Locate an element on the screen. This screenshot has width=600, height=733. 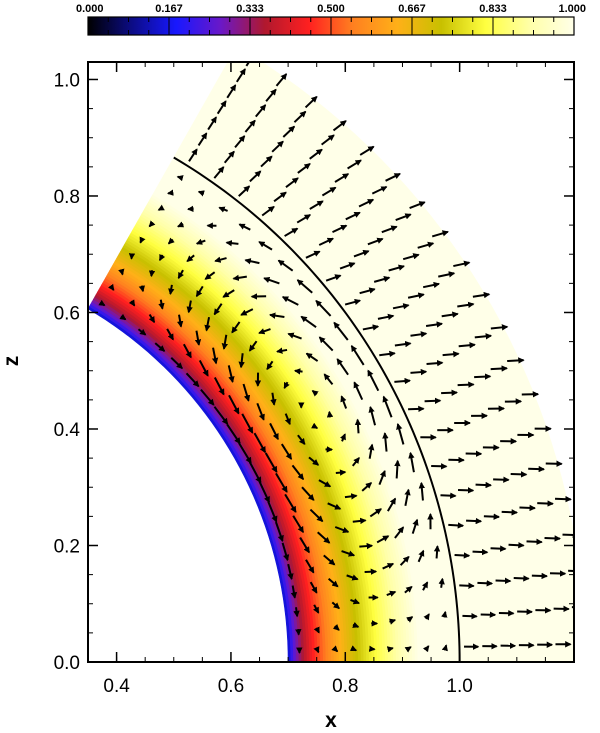
colorbar-tick-label: 0.000 is located at coordinates (90, 9).